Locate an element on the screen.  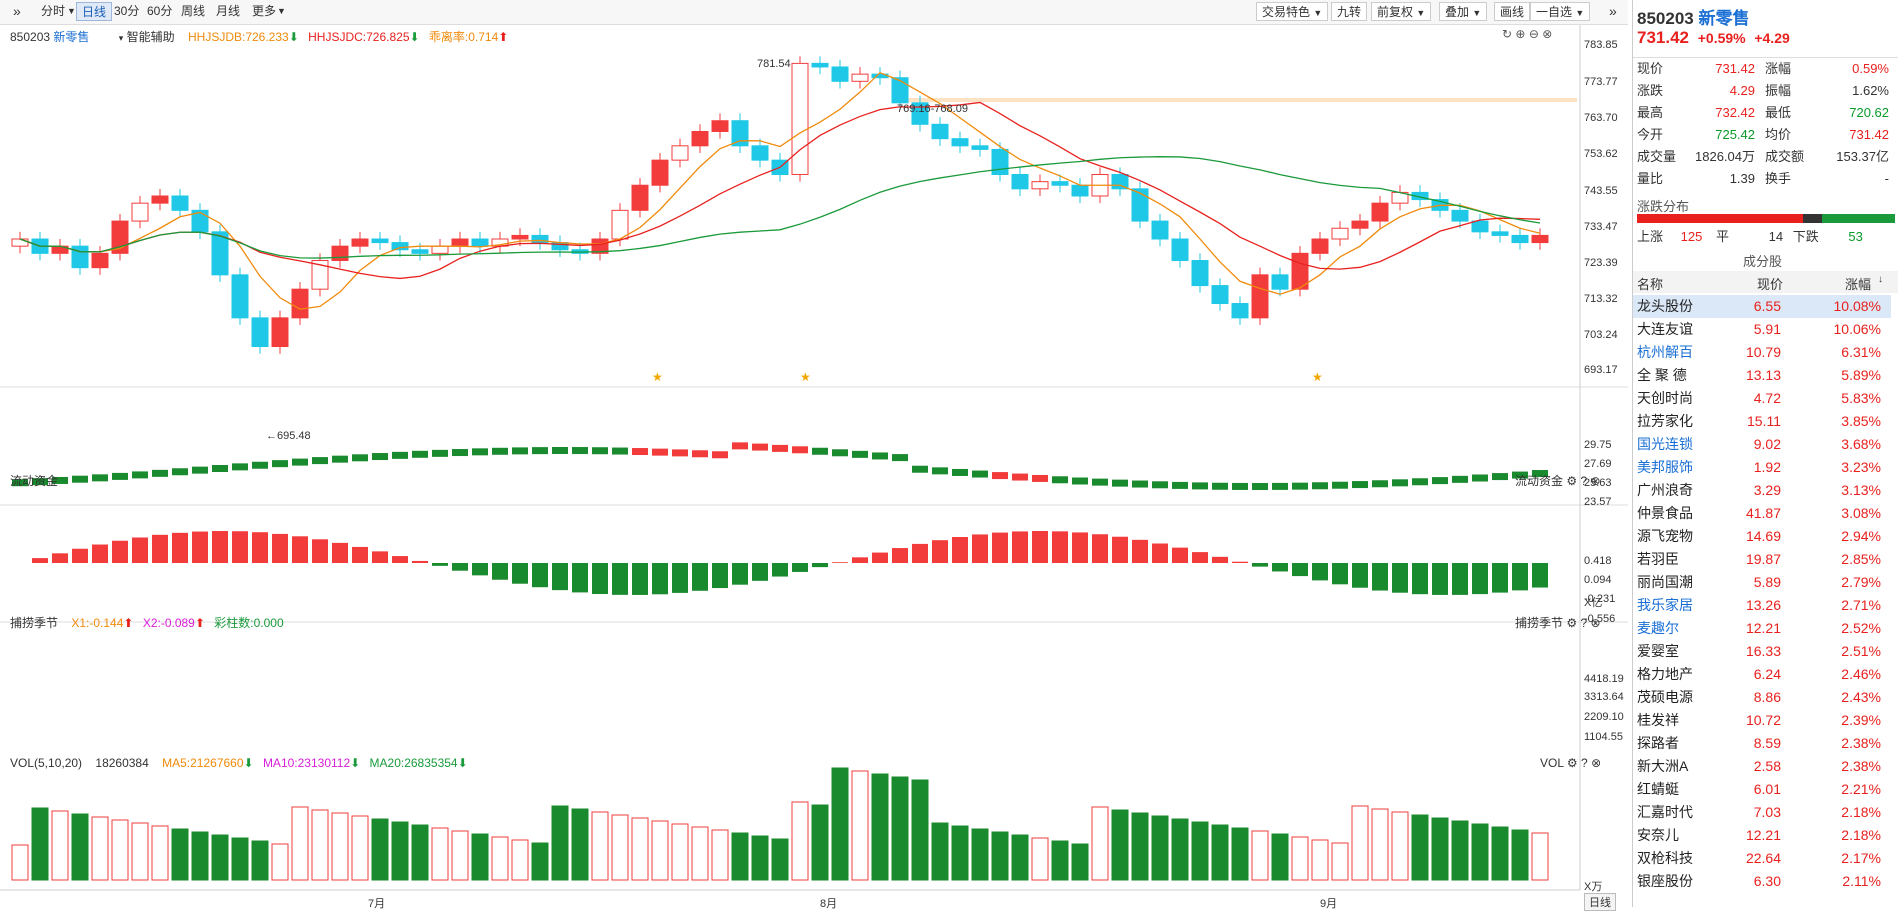
x-axis-mode-button: 日线 is located at coordinates (1600, 902).